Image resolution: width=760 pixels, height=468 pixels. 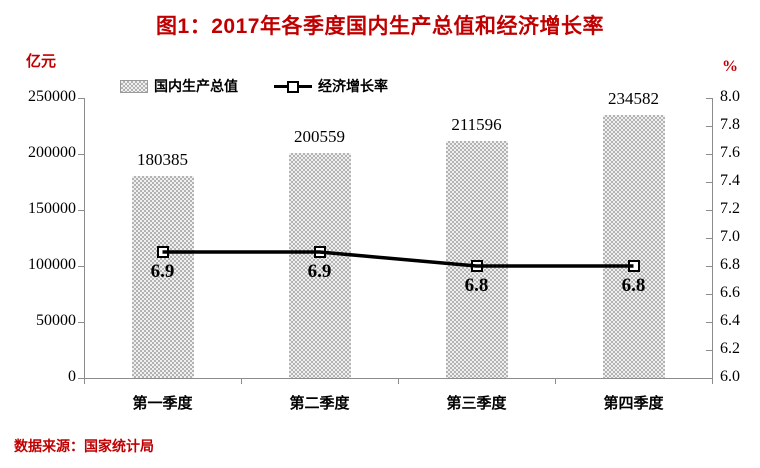 What do you see at coordinates (730, 236) in the screenshot?
I see `right-axis-tick-label: 7.0` at bounding box center [730, 236].